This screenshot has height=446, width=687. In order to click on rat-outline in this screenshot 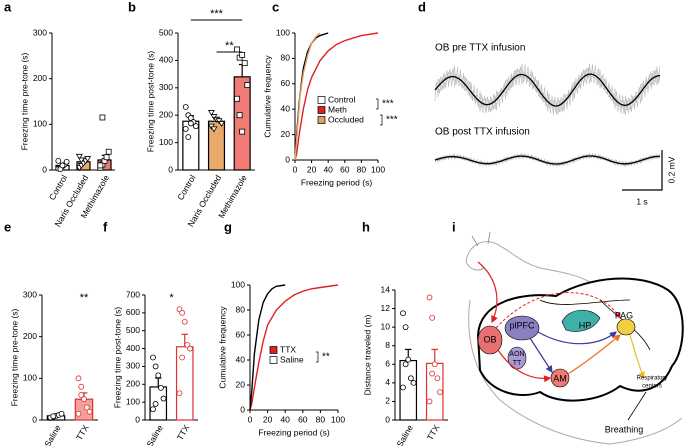, I will do `click(574, 343)`.